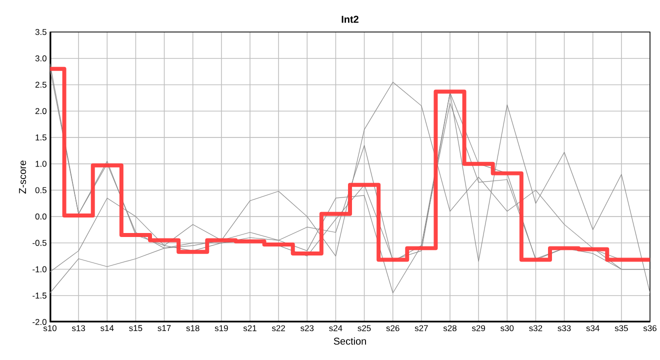 This screenshot has height=360, width=660. I want to click on x-tick-label: s21, so click(249, 328).